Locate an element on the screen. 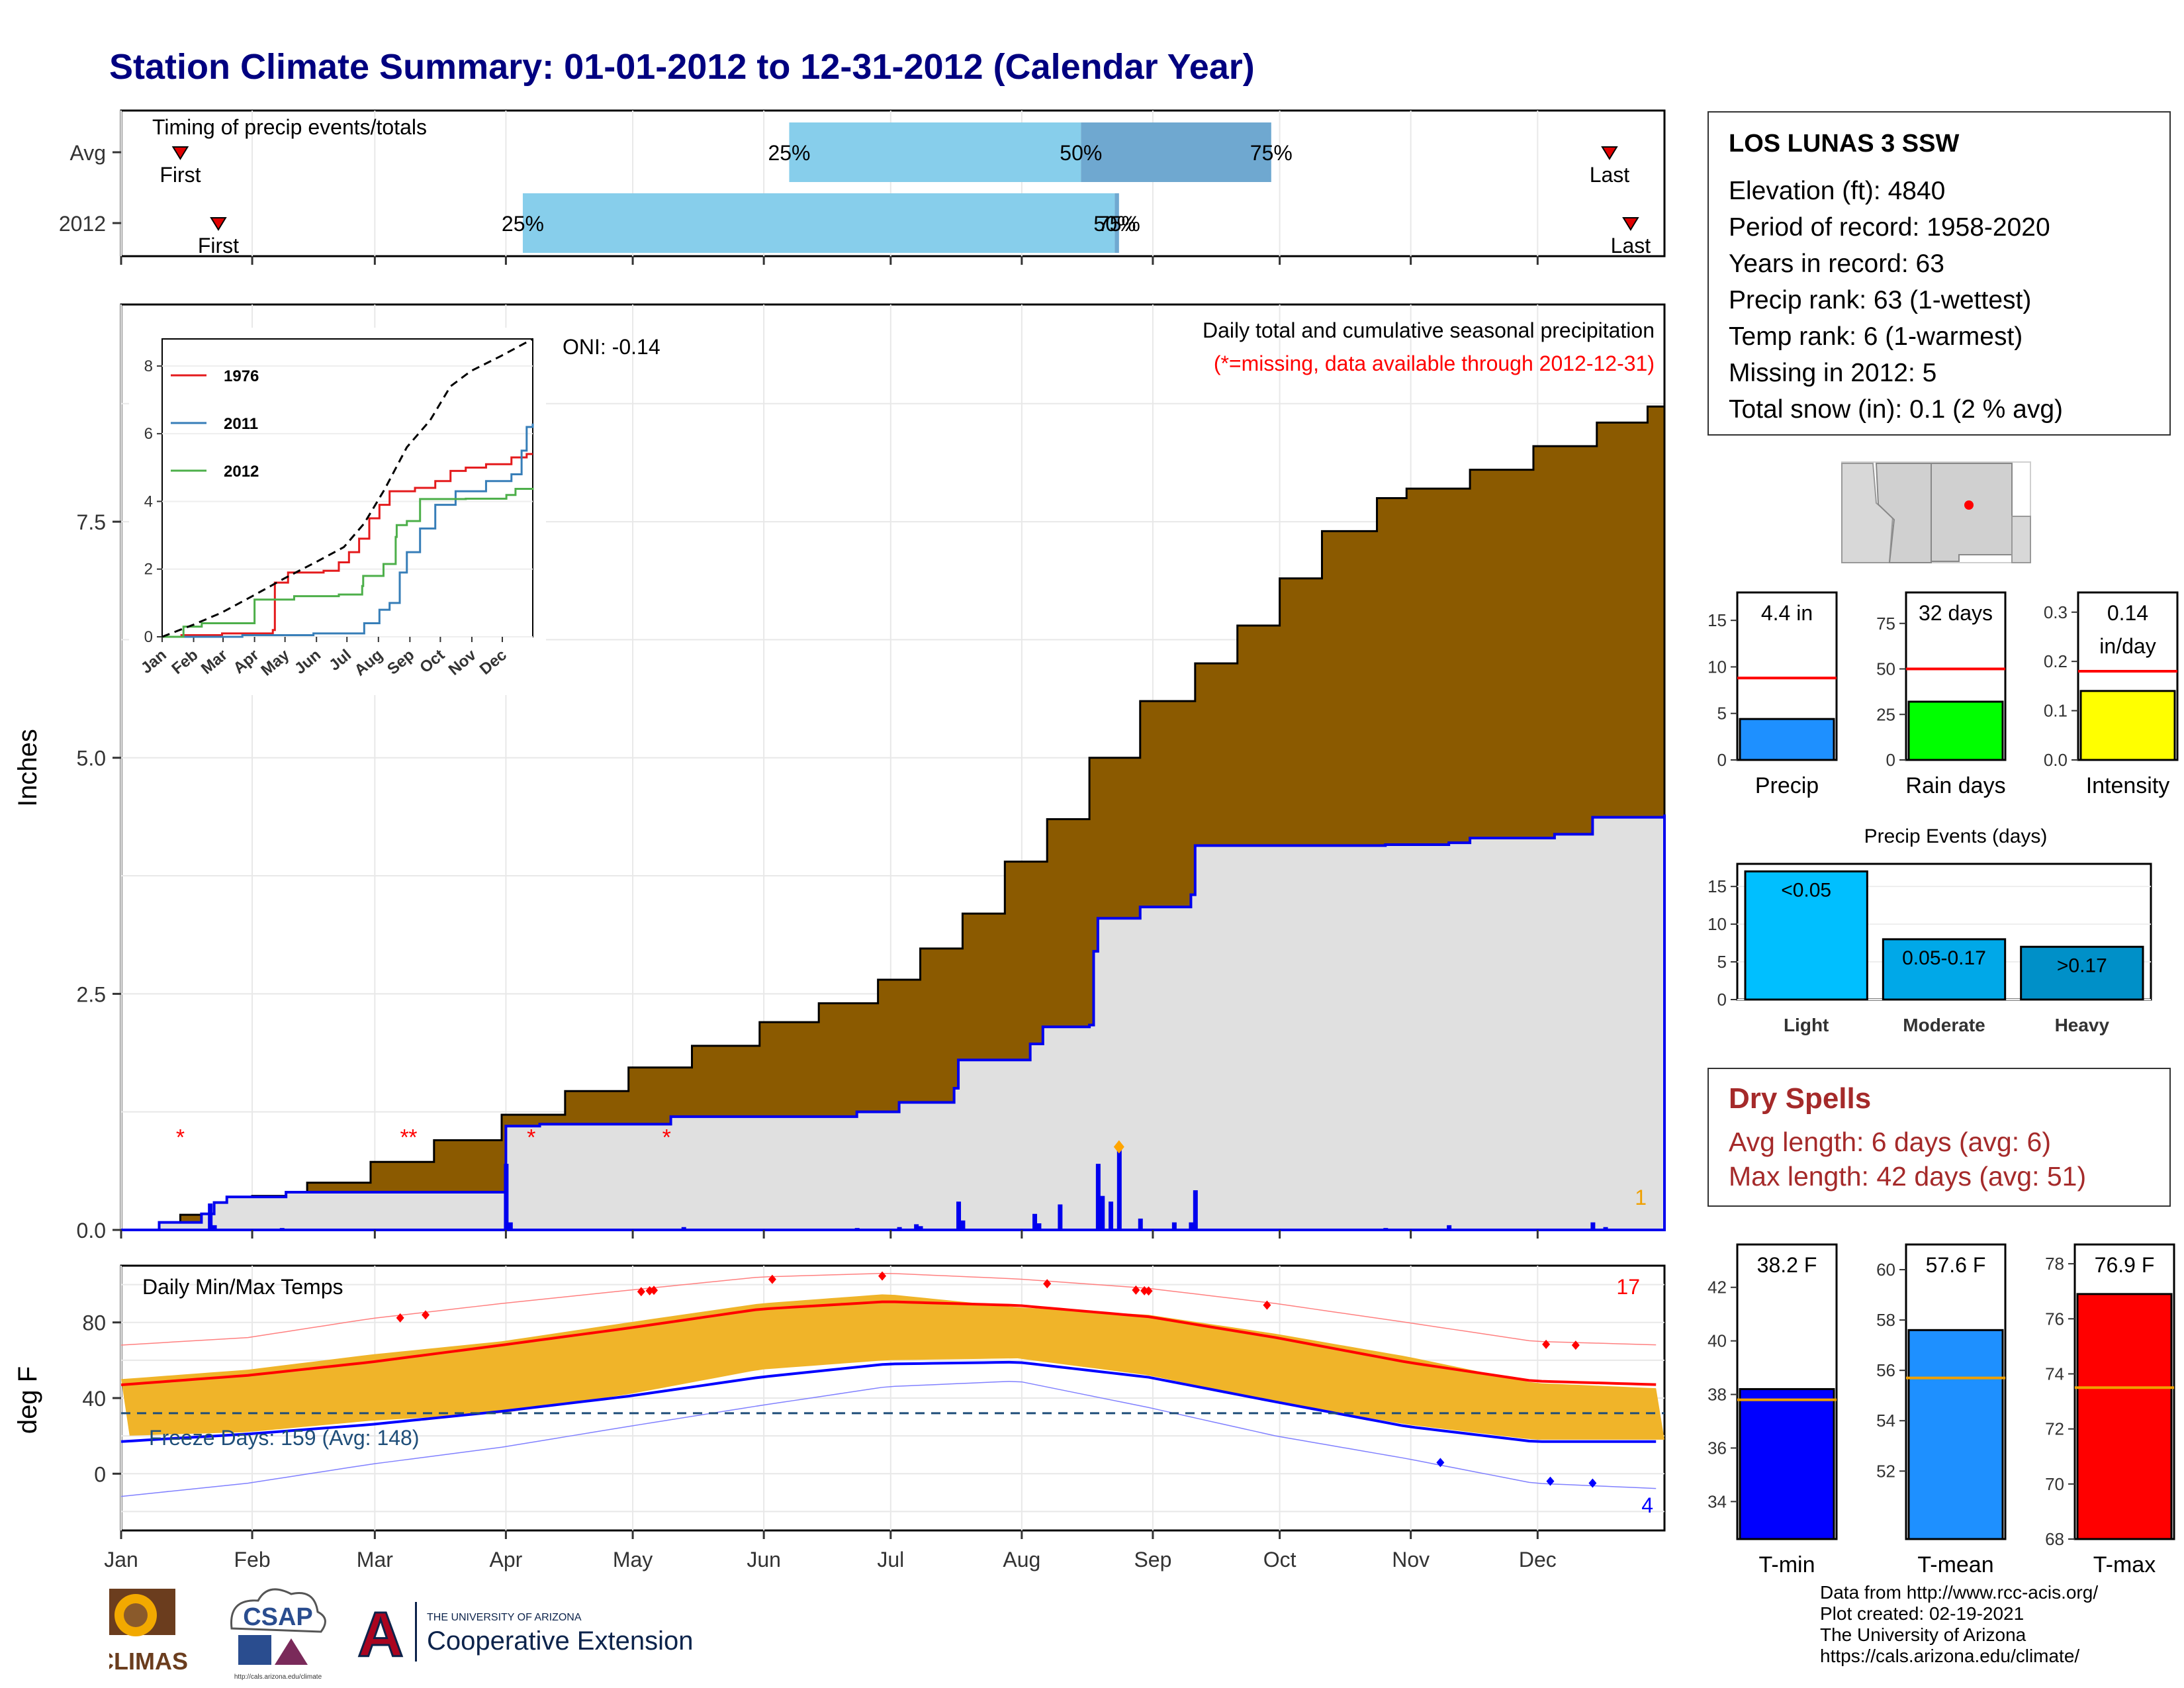 This screenshot has height=1688, width=2184. summary-ytick-label: 36 is located at coordinates (1717, 1448).